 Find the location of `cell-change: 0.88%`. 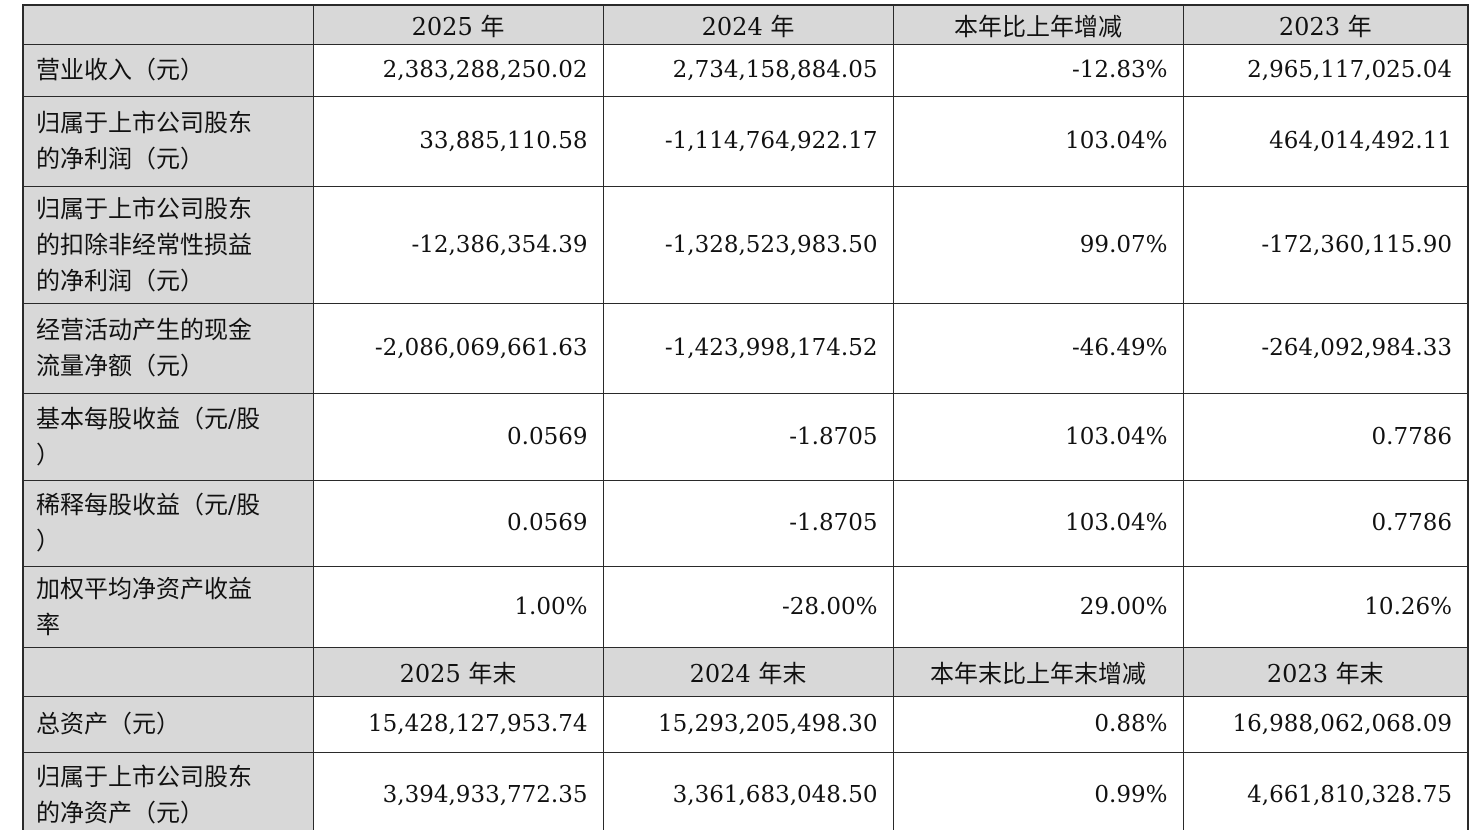

cell-change: 0.88% is located at coordinates (1038, 724).